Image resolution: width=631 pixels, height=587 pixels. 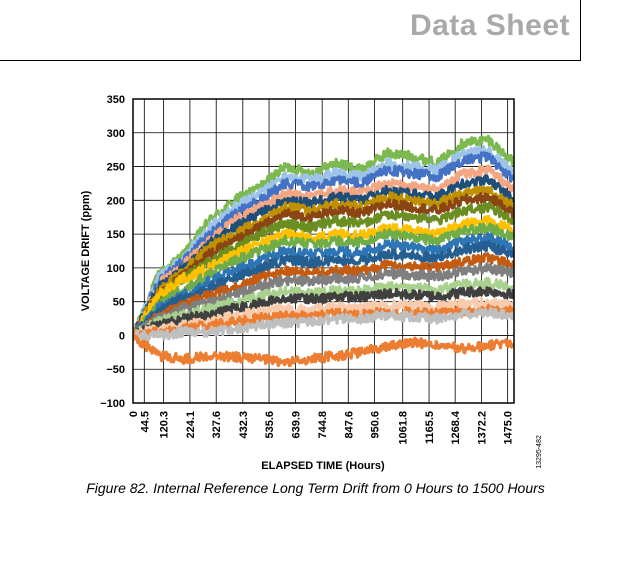 What do you see at coordinates (112, 404) in the screenshot?
I see `y-tick-label: −100` at bounding box center [112, 404].